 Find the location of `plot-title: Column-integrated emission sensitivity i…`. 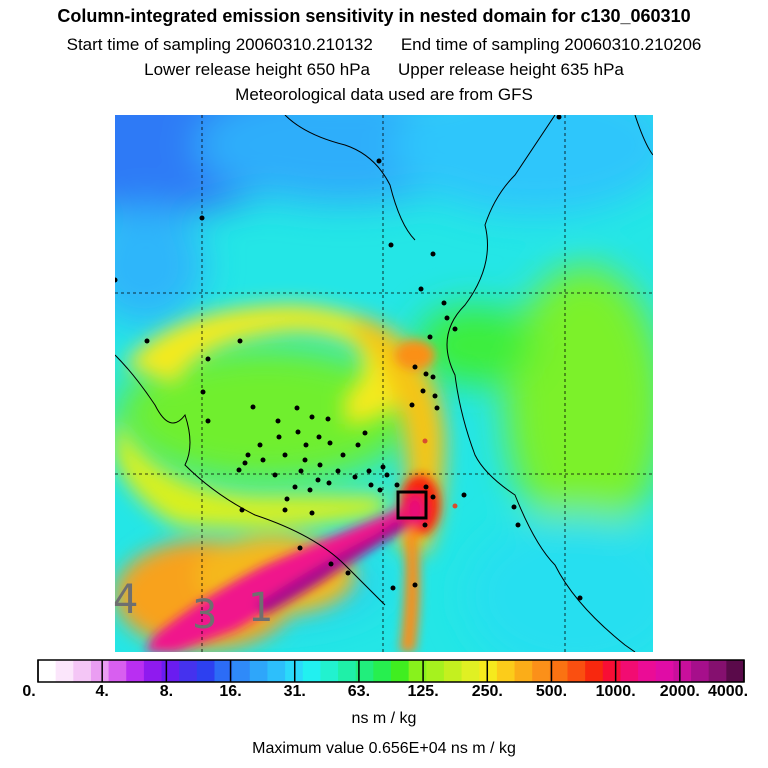

plot-title: Column-integrated emission sensitivity i… is located at coordinates (374, 16).